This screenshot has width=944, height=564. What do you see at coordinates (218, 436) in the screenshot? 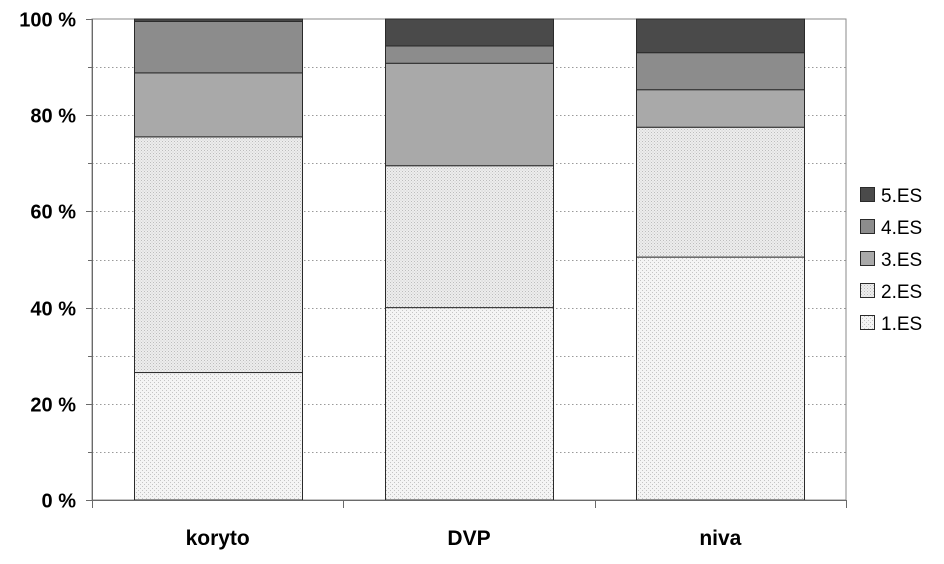
I see `bar-segment-koryto-1es` at bounding box center [218, 436].